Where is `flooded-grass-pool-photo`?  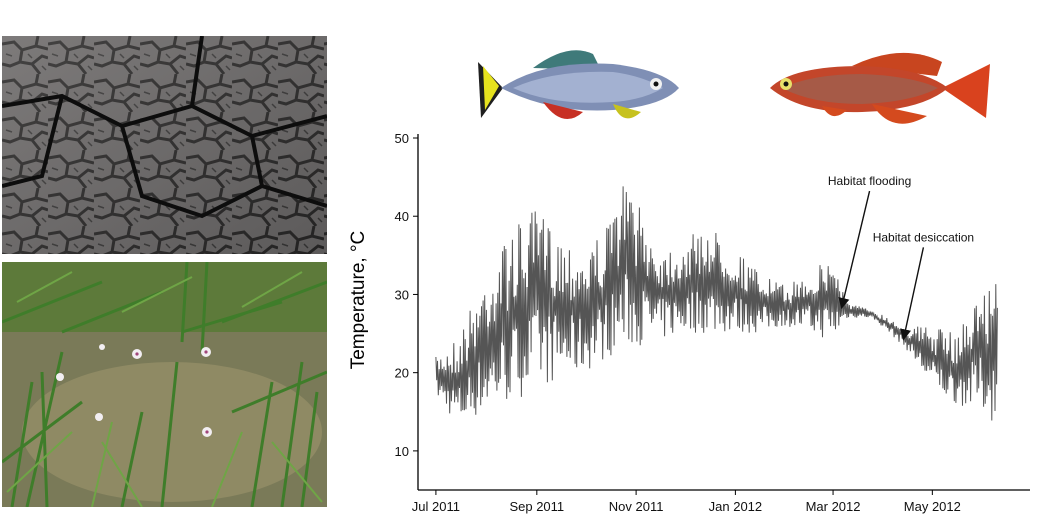 flooded-grass-pool-photo is located at coordinates (164, 384).